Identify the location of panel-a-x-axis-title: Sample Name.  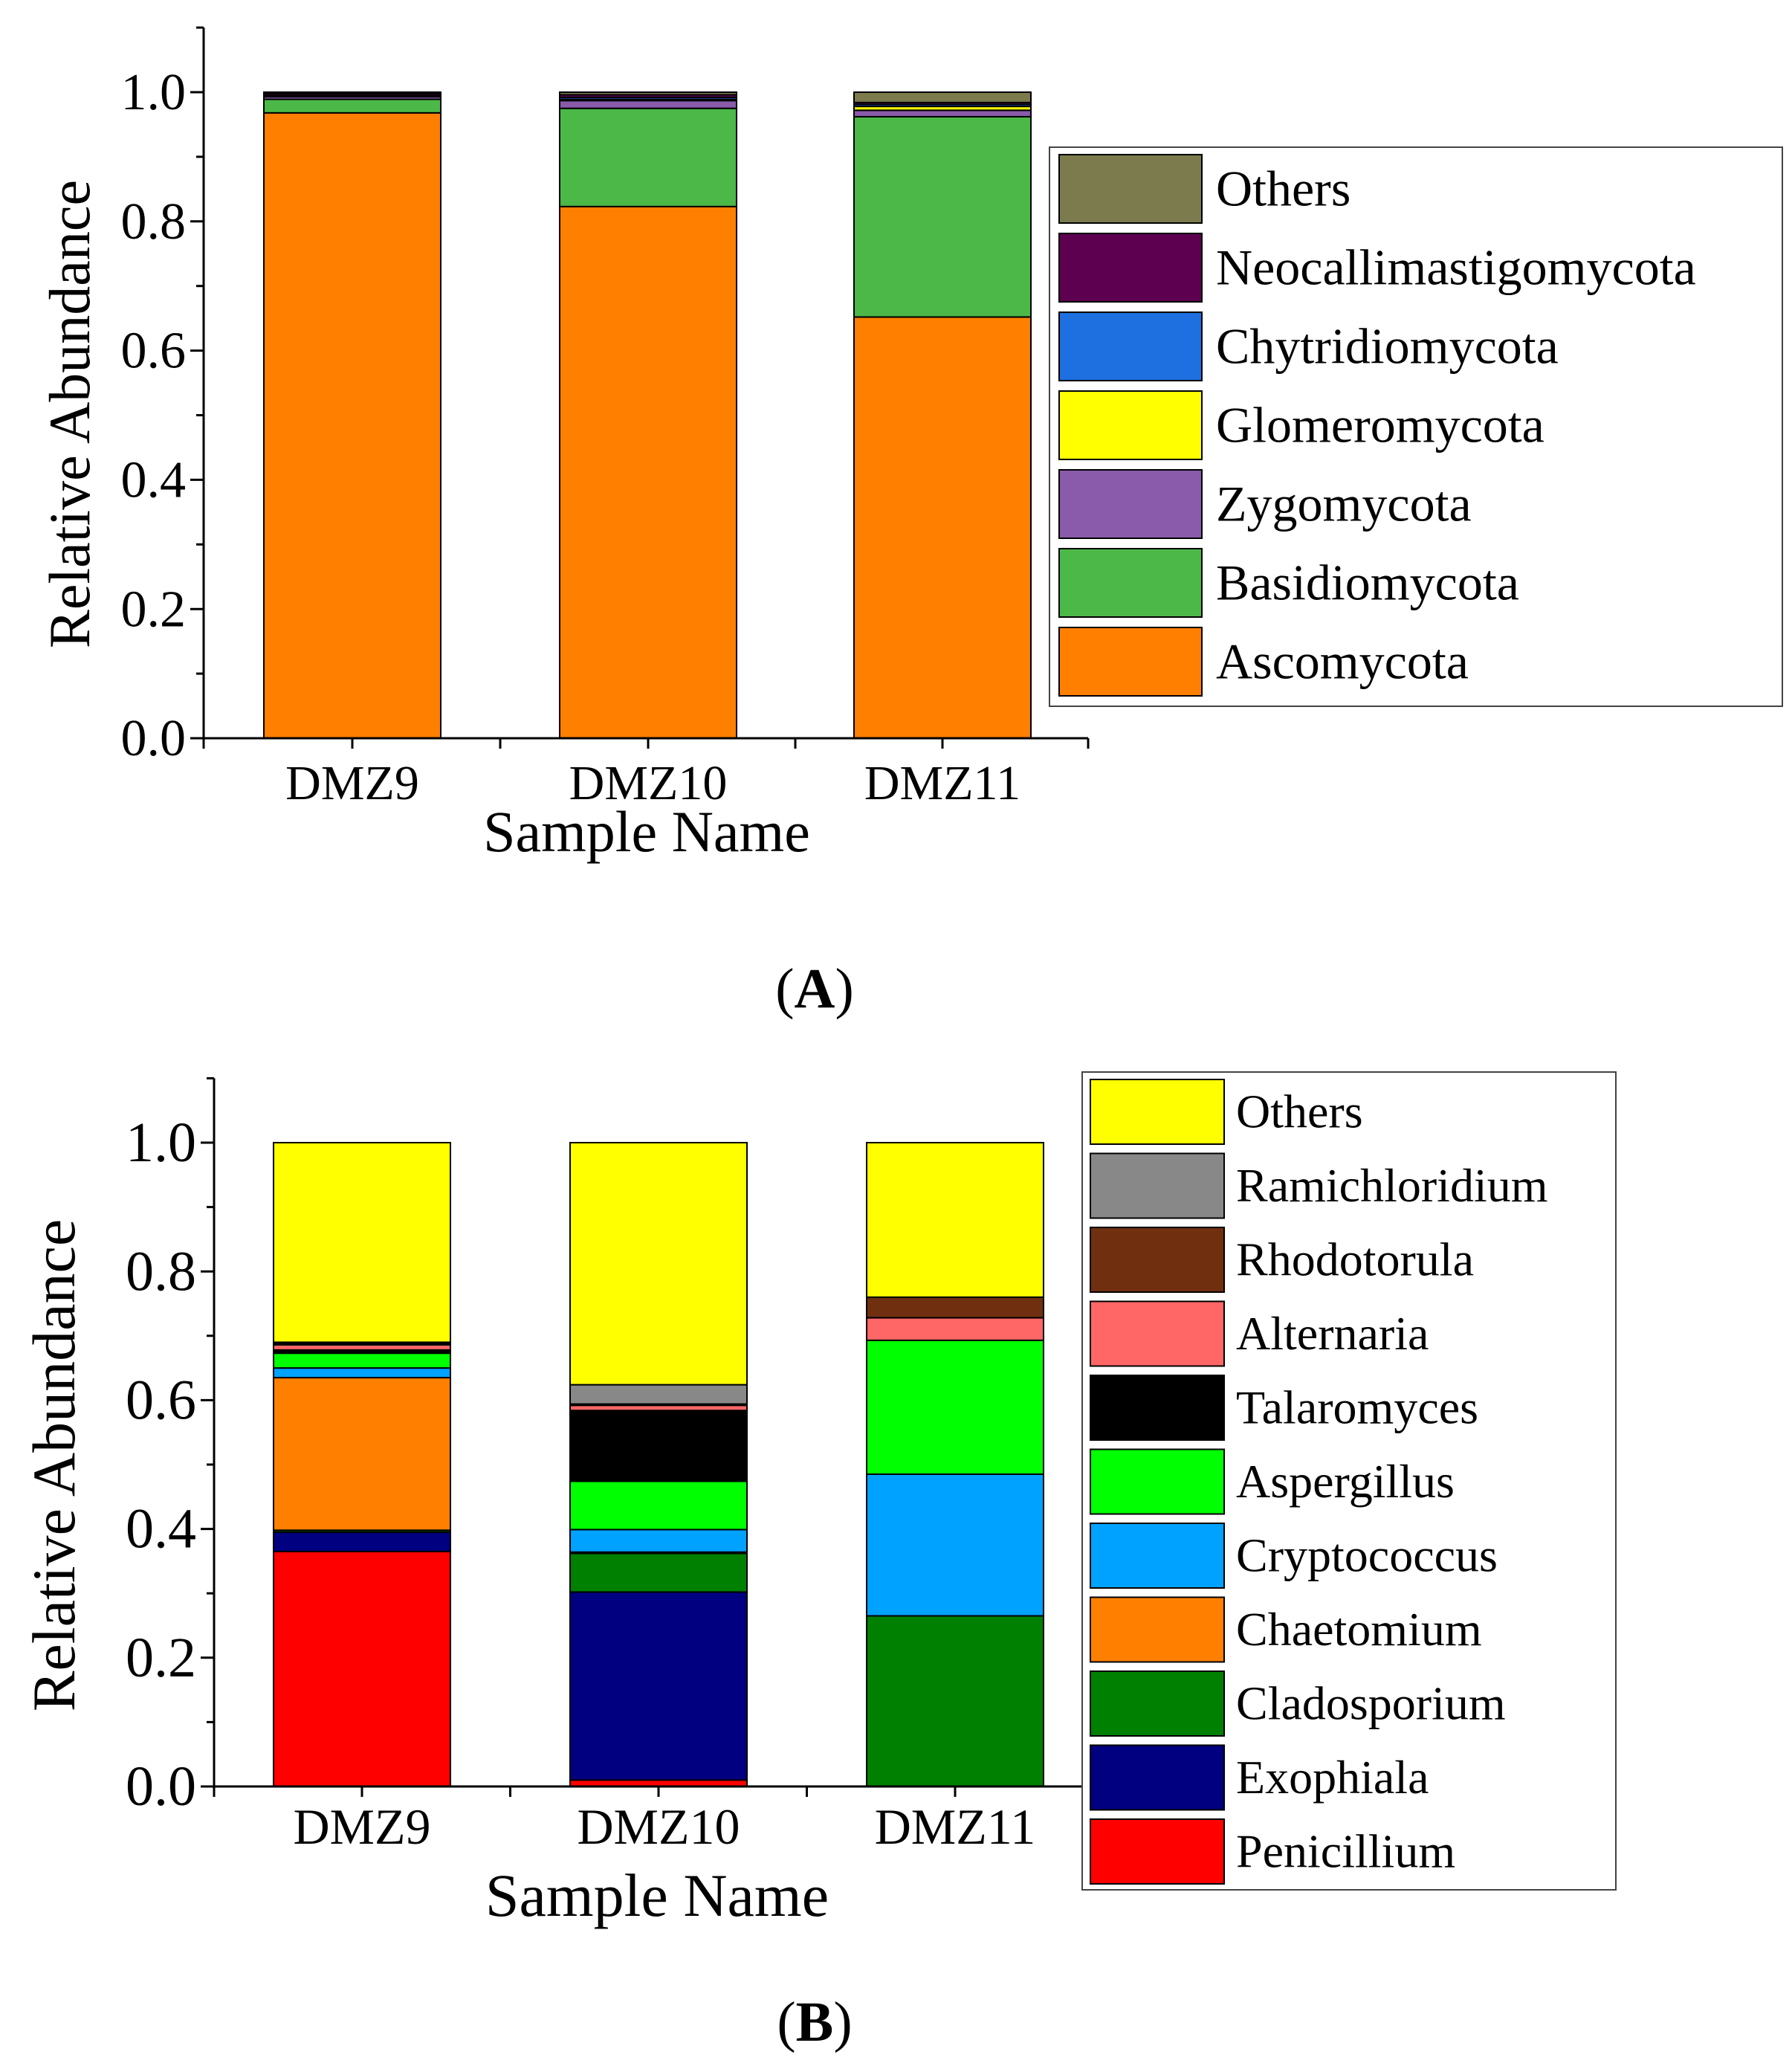
(647, 831).